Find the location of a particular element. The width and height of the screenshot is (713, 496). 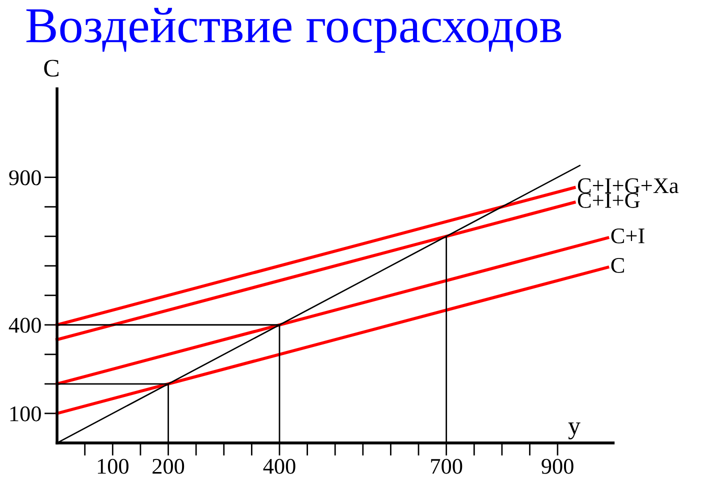

series-label: C+I+G is located at coordinates (609, 200).